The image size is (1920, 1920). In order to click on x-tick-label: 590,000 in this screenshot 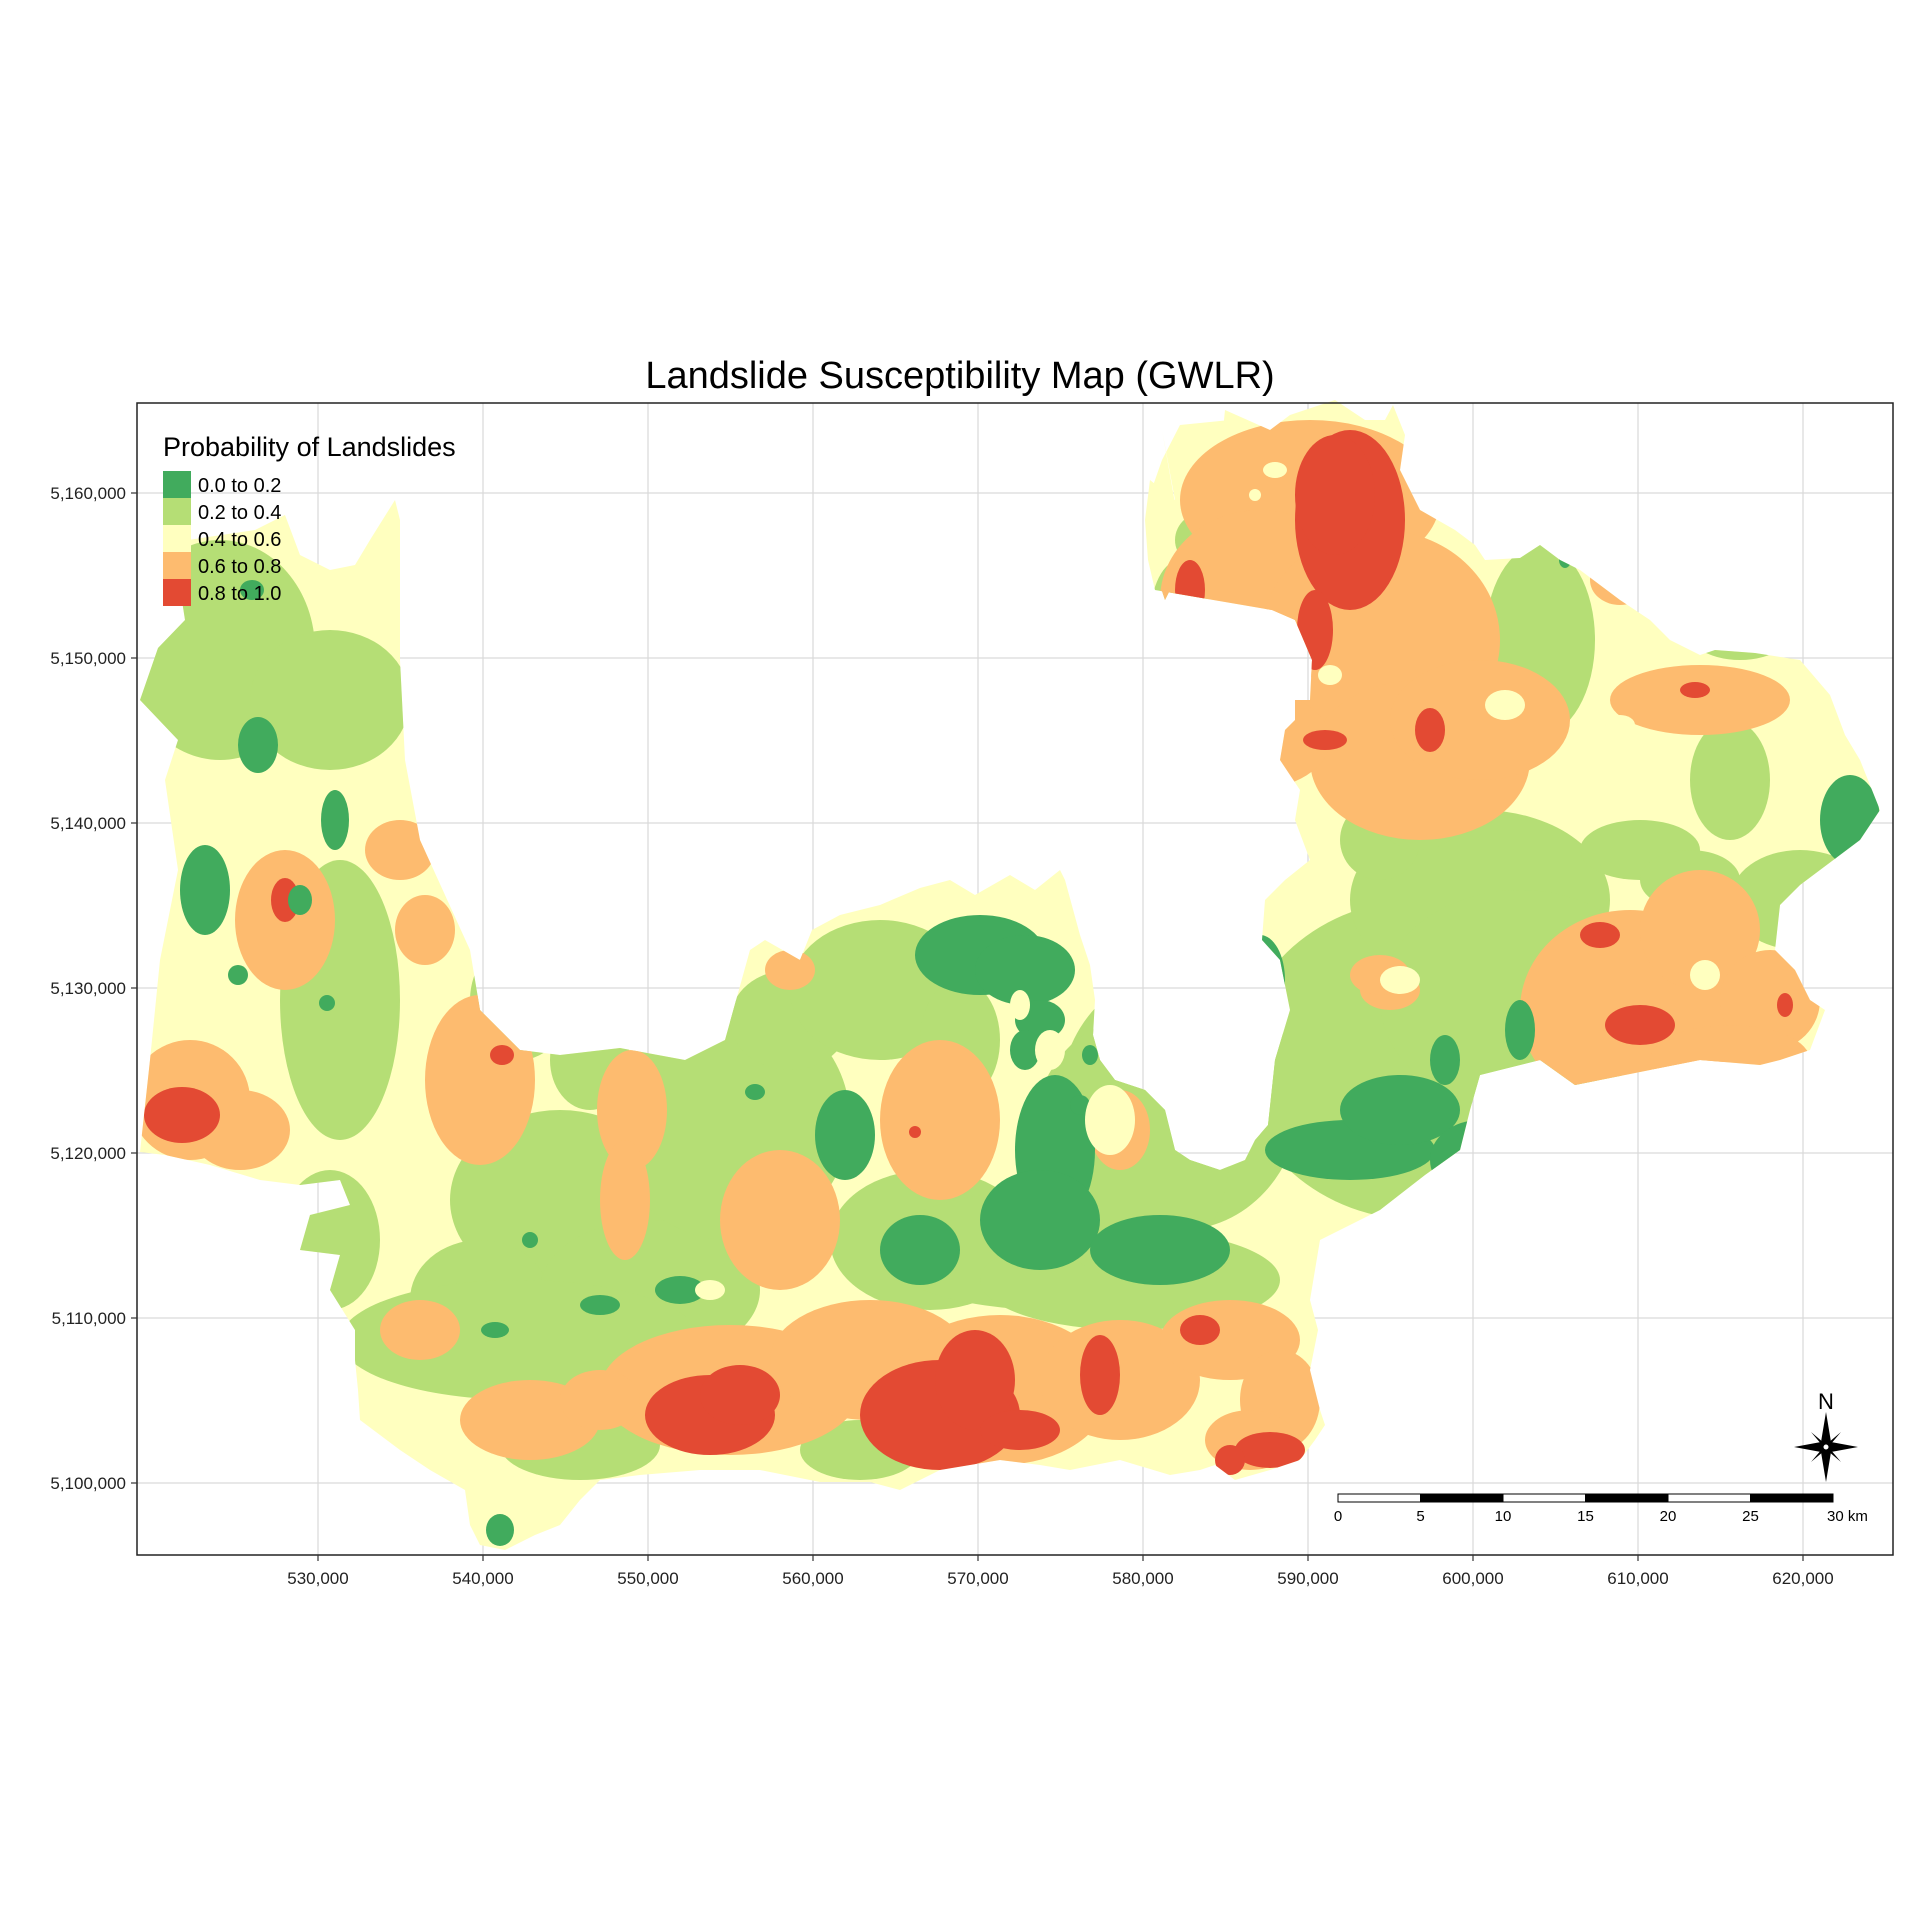, I will do `click(1307, 1578)`.